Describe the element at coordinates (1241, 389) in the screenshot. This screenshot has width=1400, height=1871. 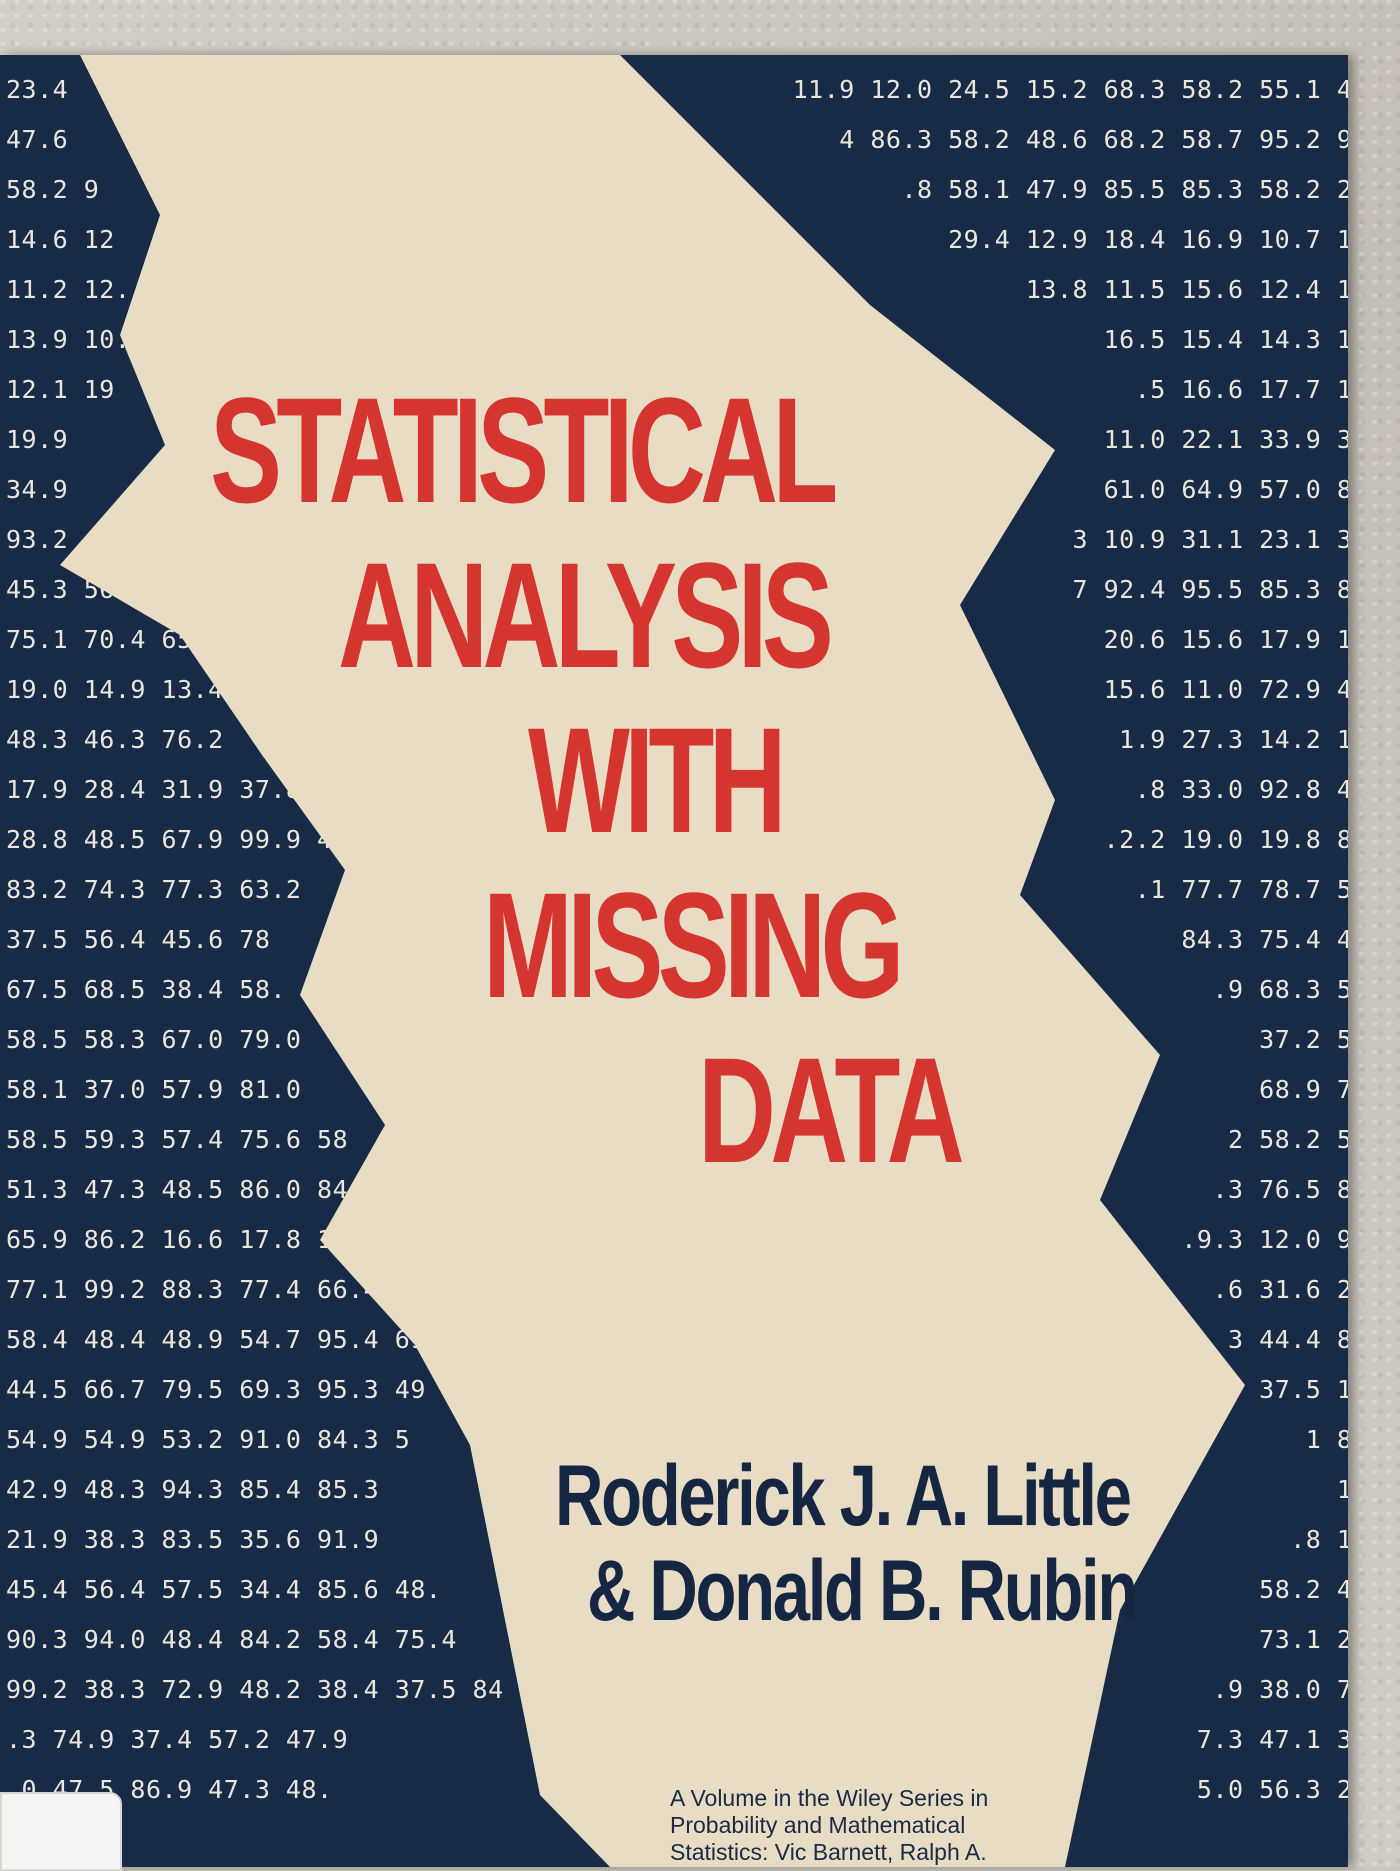
I see `number-row: .5 16.6 17.7 18` at that location.